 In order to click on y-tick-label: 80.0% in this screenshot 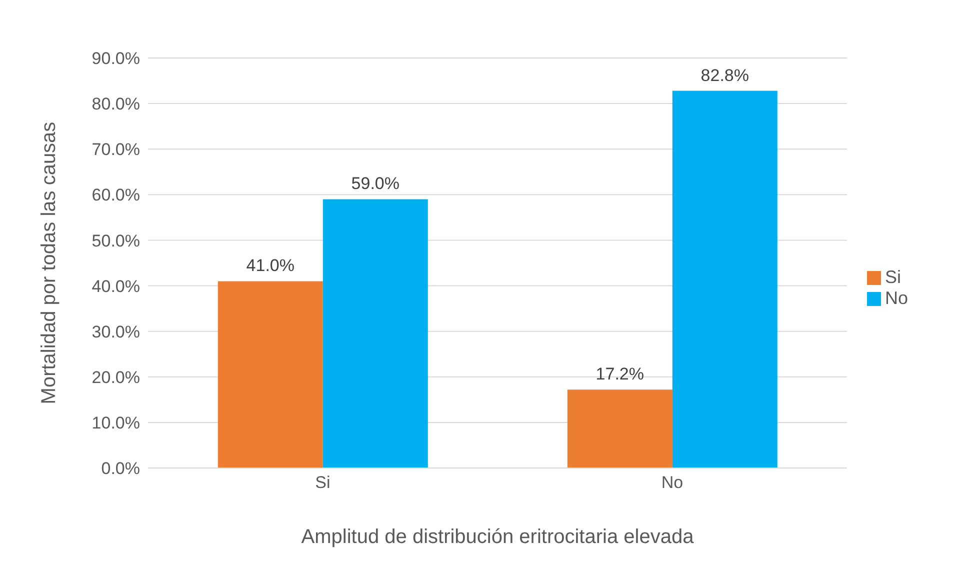, I will do `click(116, 104)`.